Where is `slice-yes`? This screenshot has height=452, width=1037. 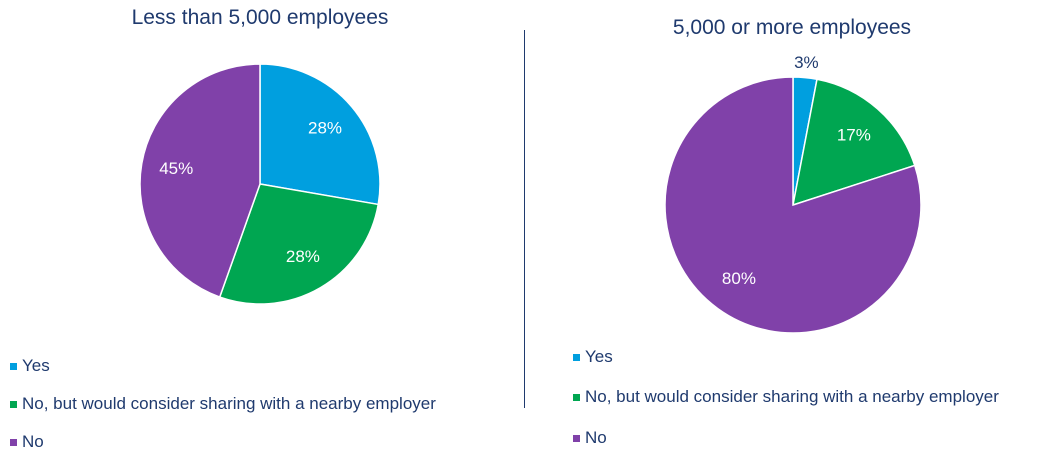
slice-yes is located at coordinates (320, 134).